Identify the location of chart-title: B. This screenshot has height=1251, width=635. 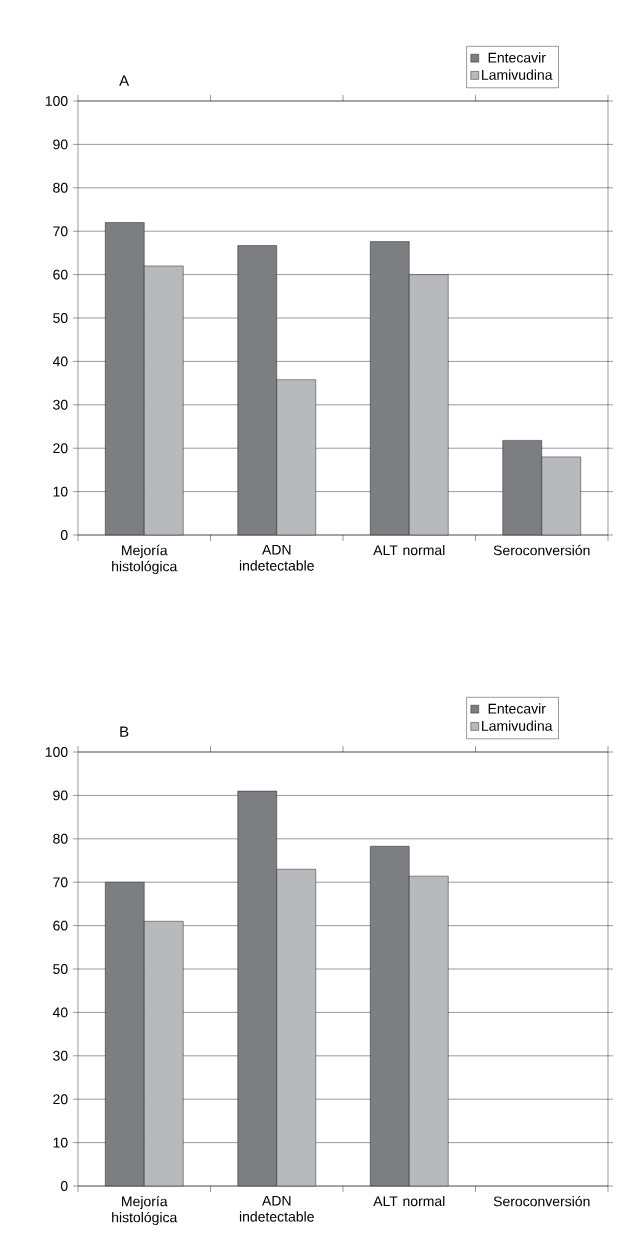
(124, 731).